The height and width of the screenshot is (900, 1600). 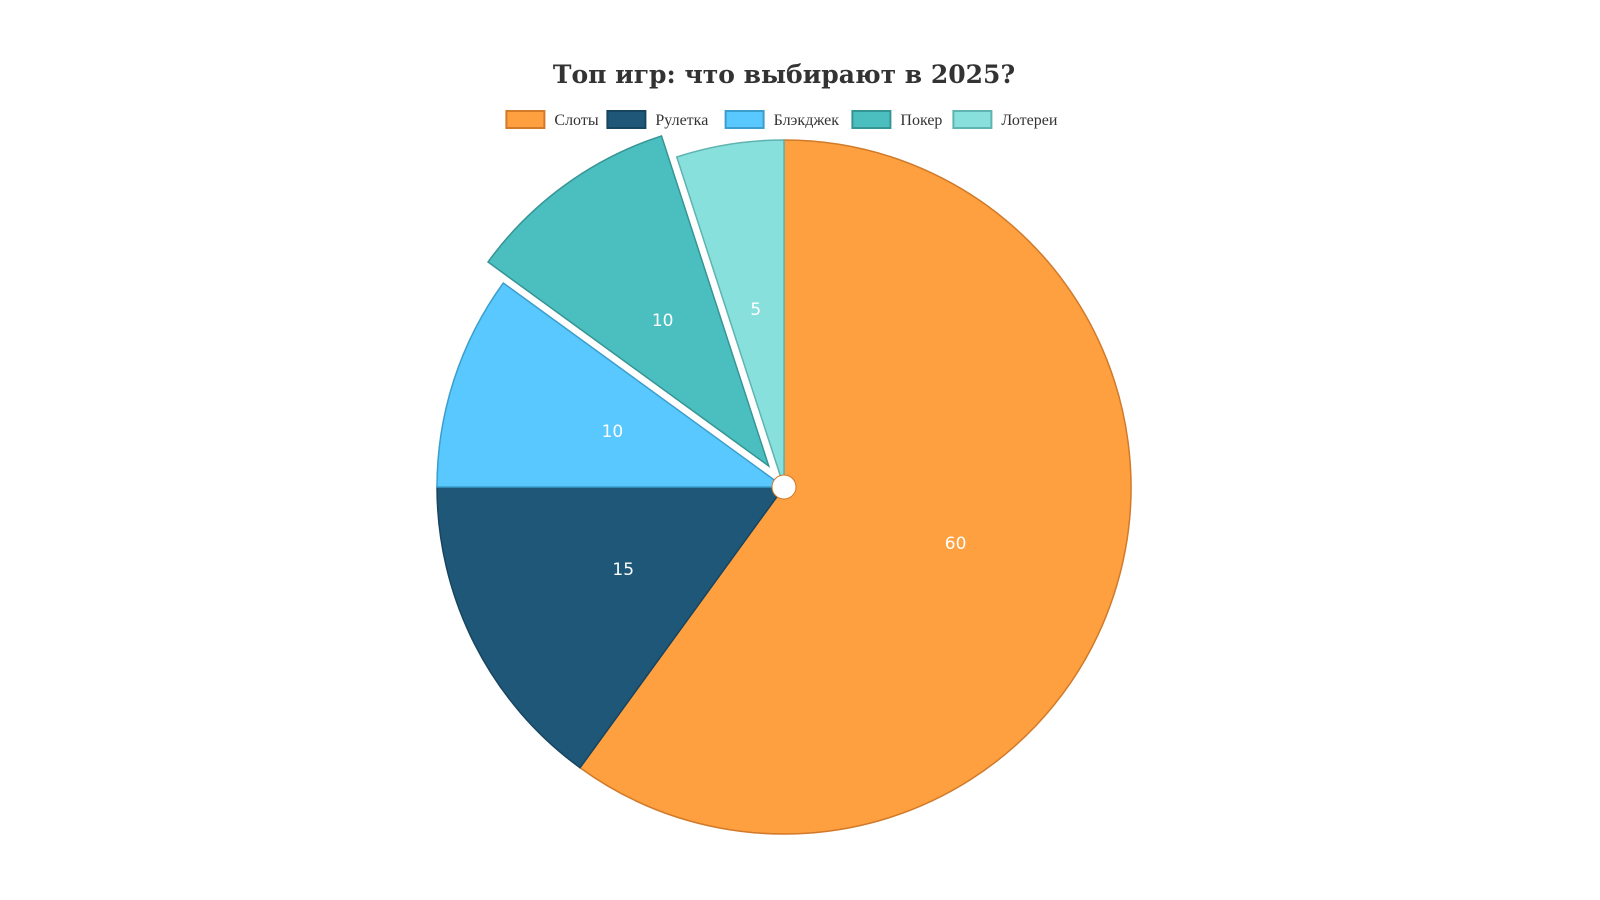 I want to click on legend-item: Блэкджек, so click(x=782, y=119).